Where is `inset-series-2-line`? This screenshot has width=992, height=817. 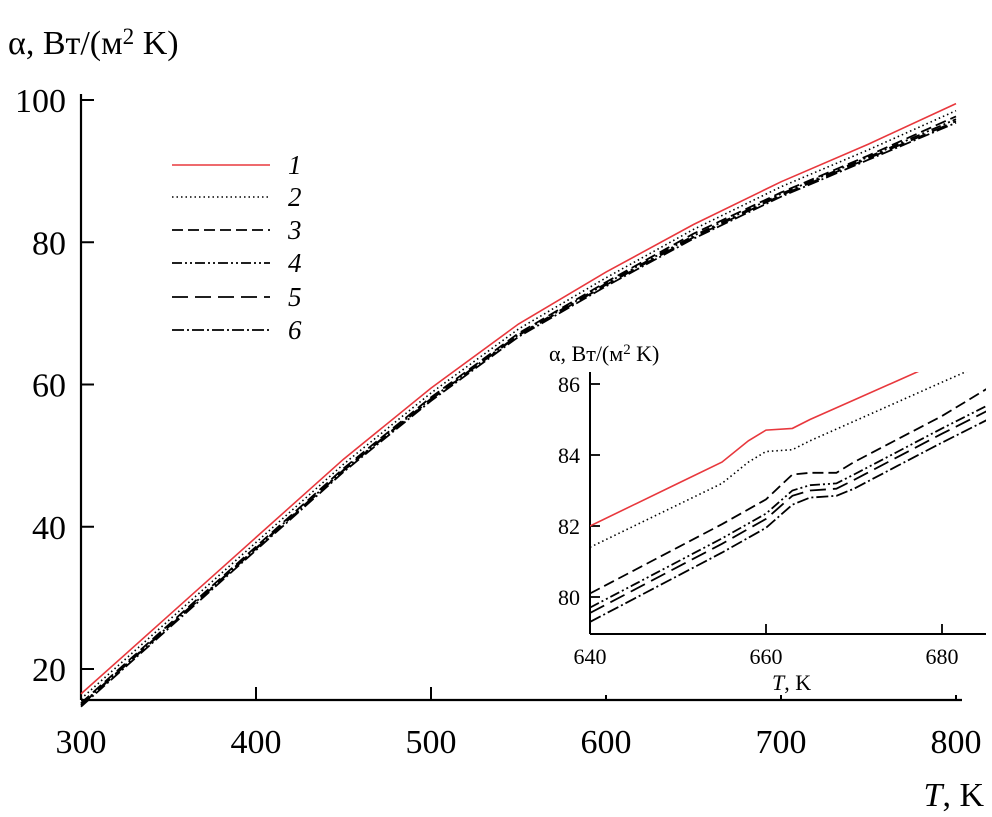
inset-series-2-line is located at coordinates (779, 460).